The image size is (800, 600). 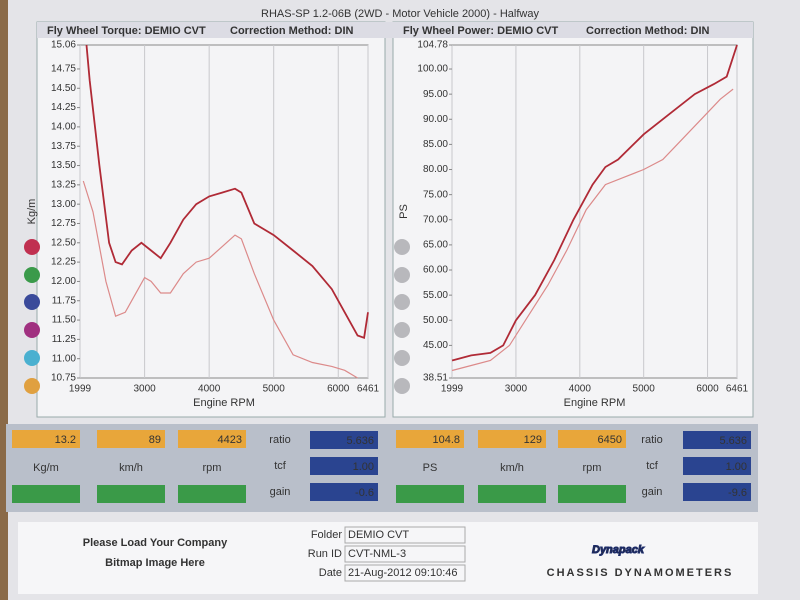 What do you see at coordinates (330, 573) in the screenshot?
I see `field-label: Date` at bounding box center [330, 573].